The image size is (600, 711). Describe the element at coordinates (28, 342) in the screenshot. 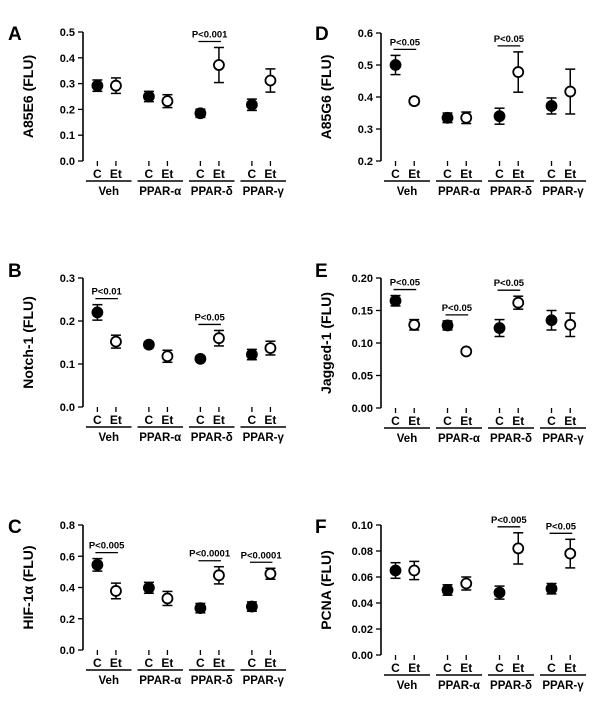

I see `y-axis-label: Notch-1 (FLU)` at that location.